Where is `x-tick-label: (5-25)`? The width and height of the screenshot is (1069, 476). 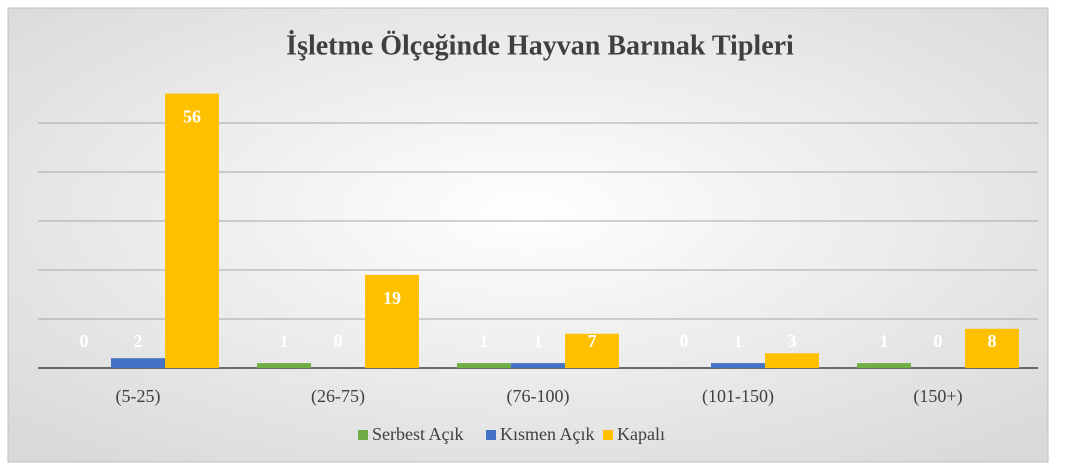 x-tick-label: (5-25) is located at coordinates (138, 396).